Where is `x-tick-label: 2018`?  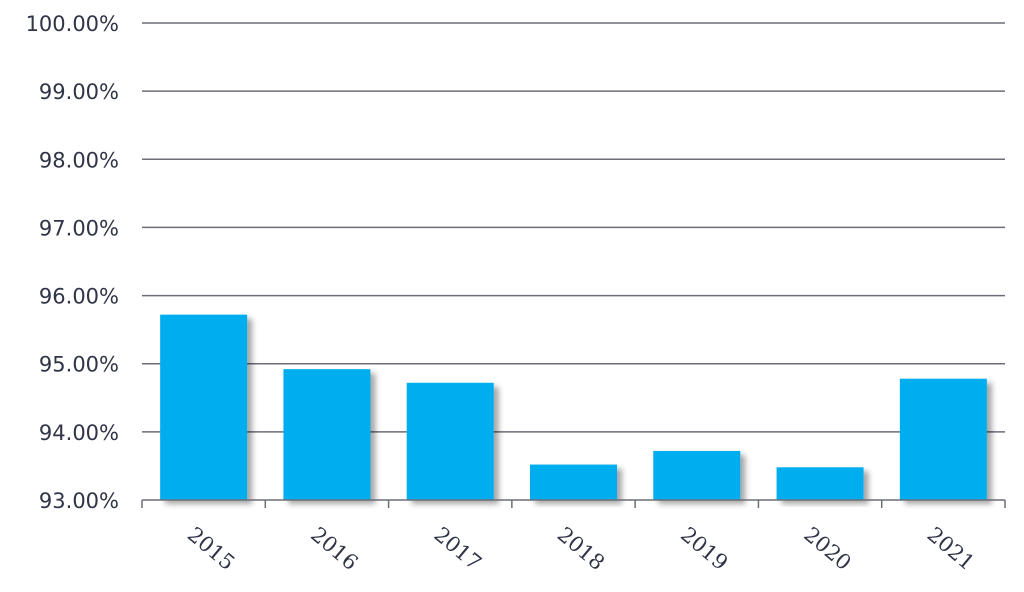
x-tick-label: 2018 is located at coordinates (581, 548).